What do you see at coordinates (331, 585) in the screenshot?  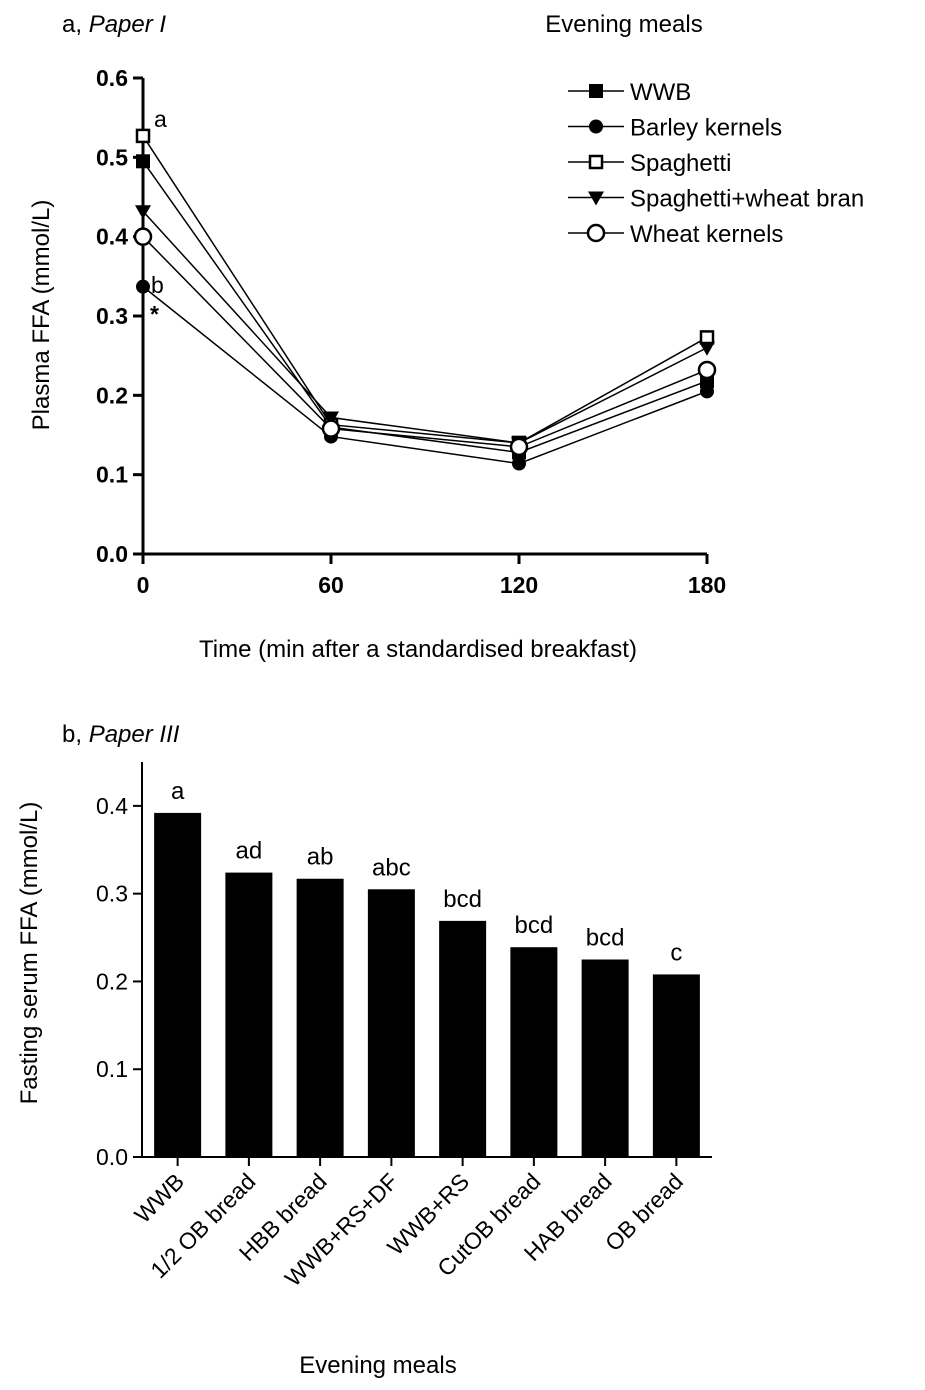 I see `panel-a-xtick-label: 60` at bounding box center [331, 585].